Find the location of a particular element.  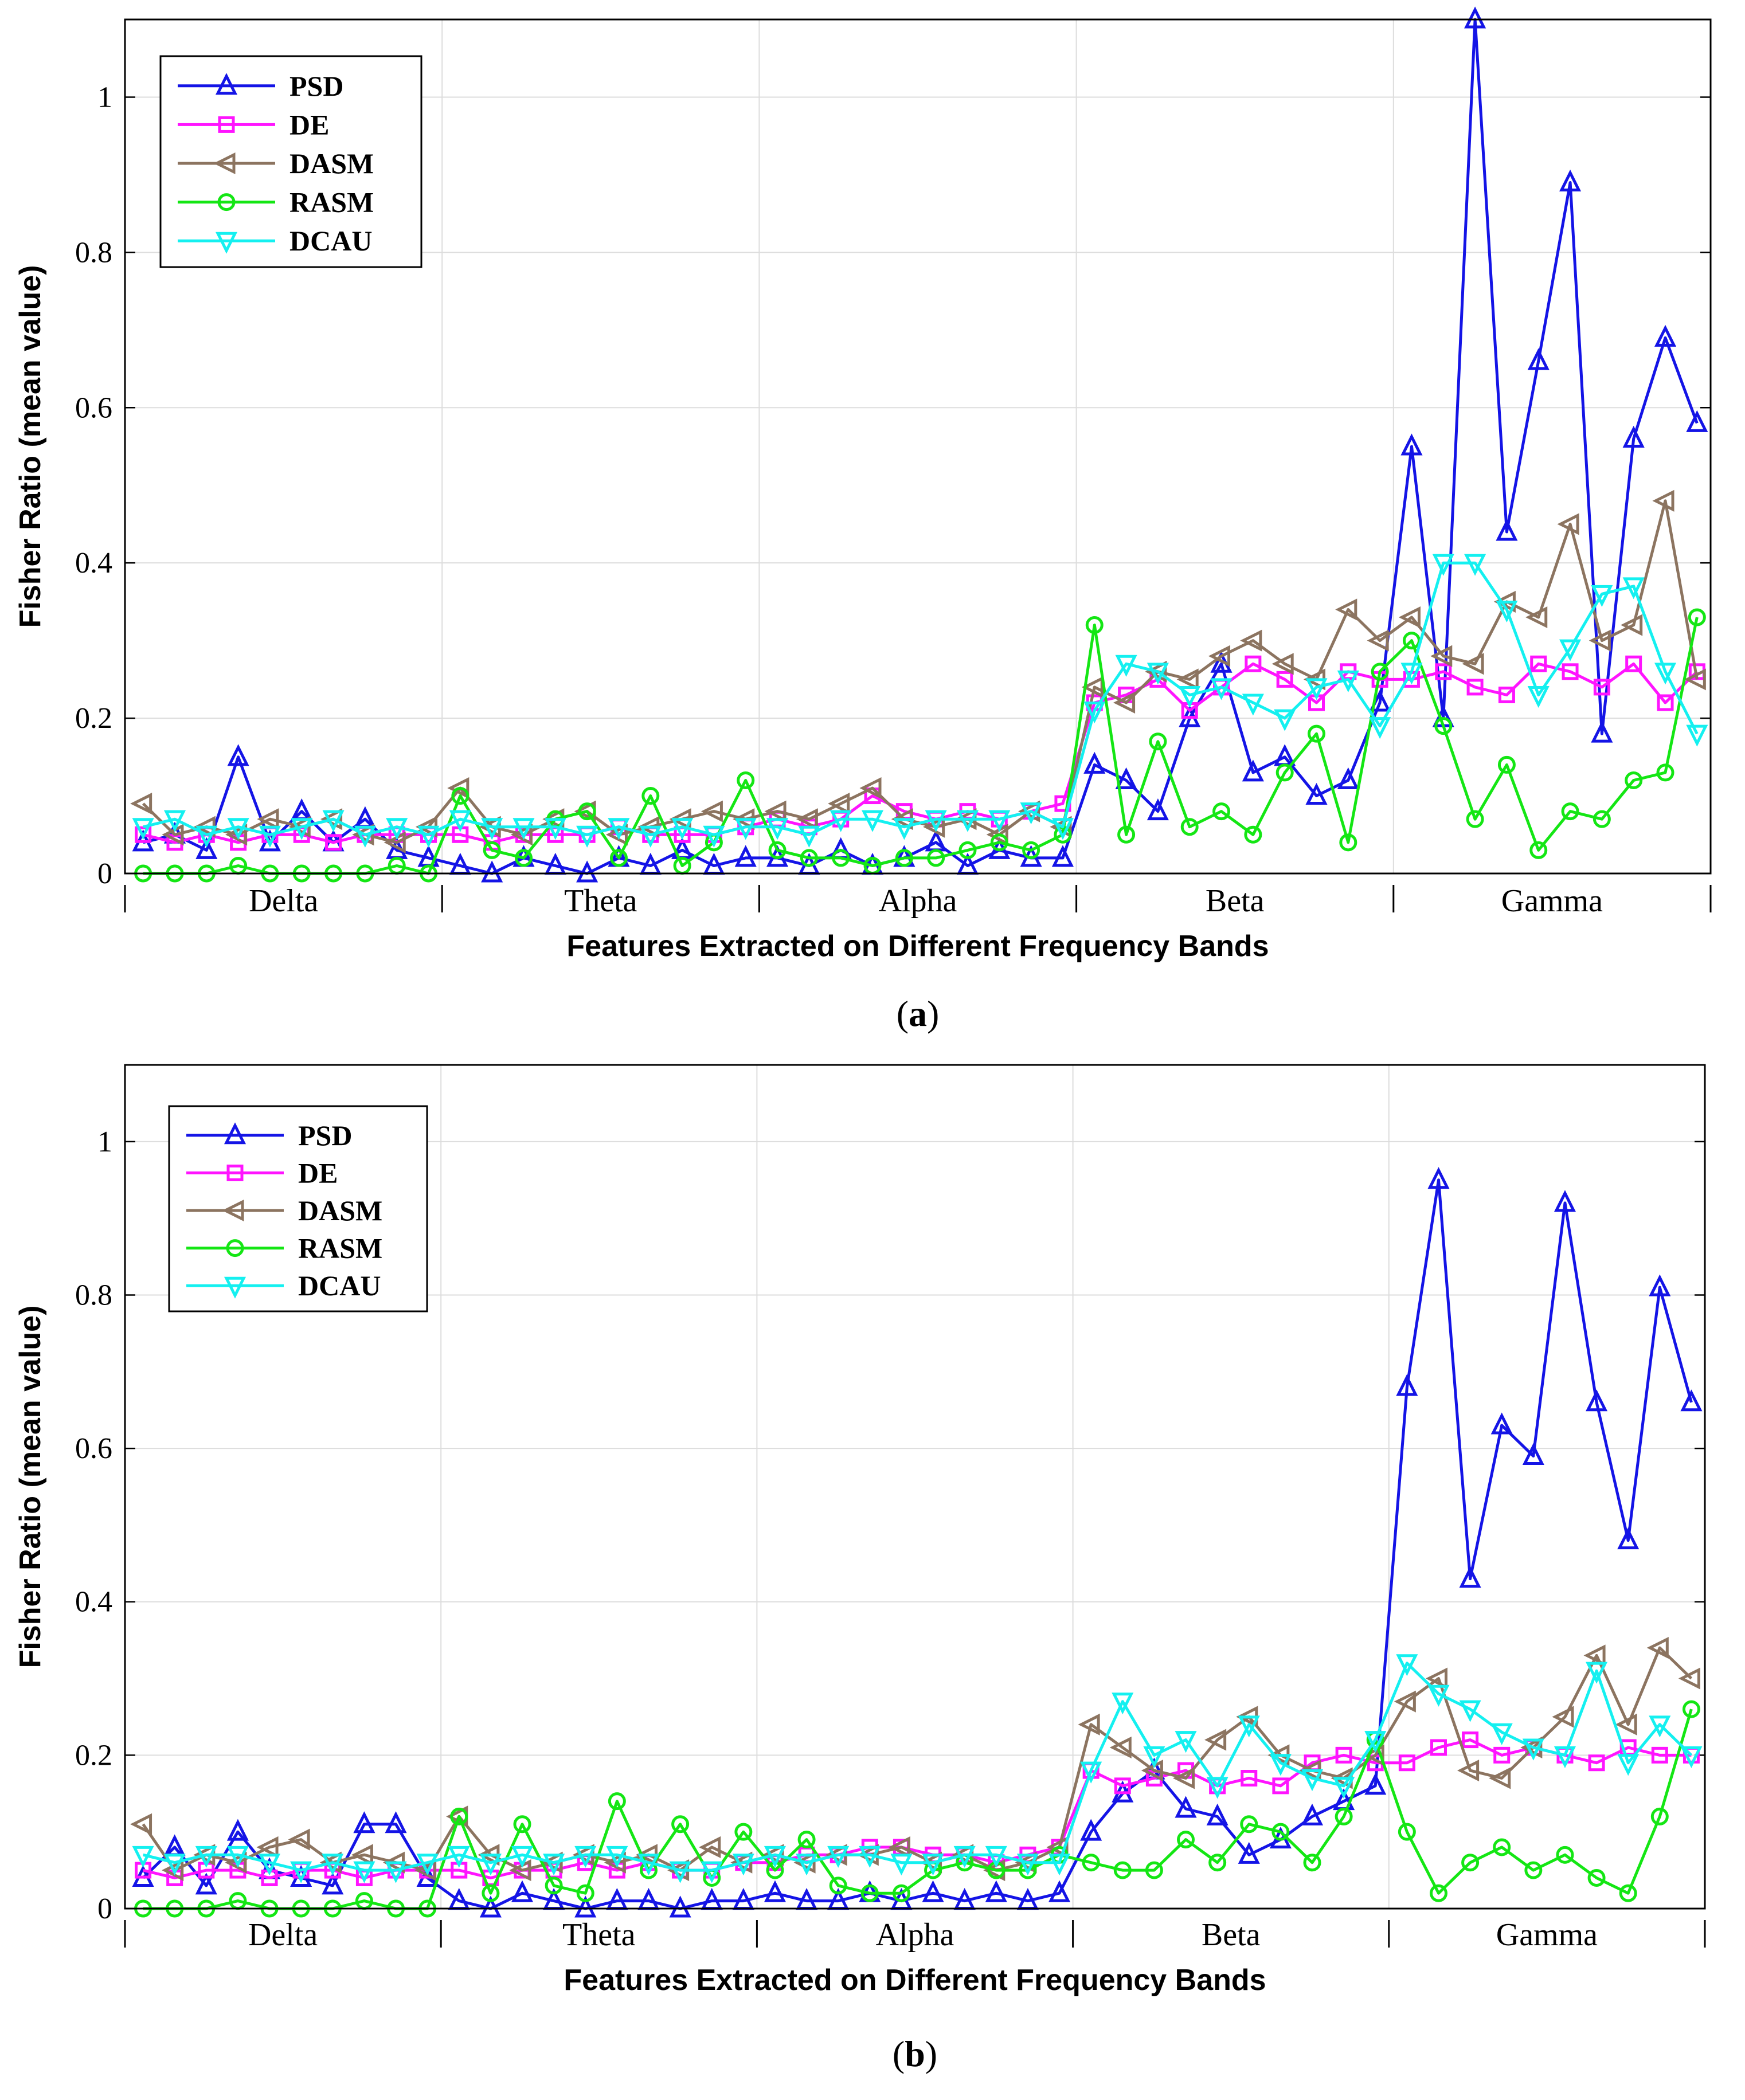

y-tick-label: 0.6 is located at coordinates (93, 407).